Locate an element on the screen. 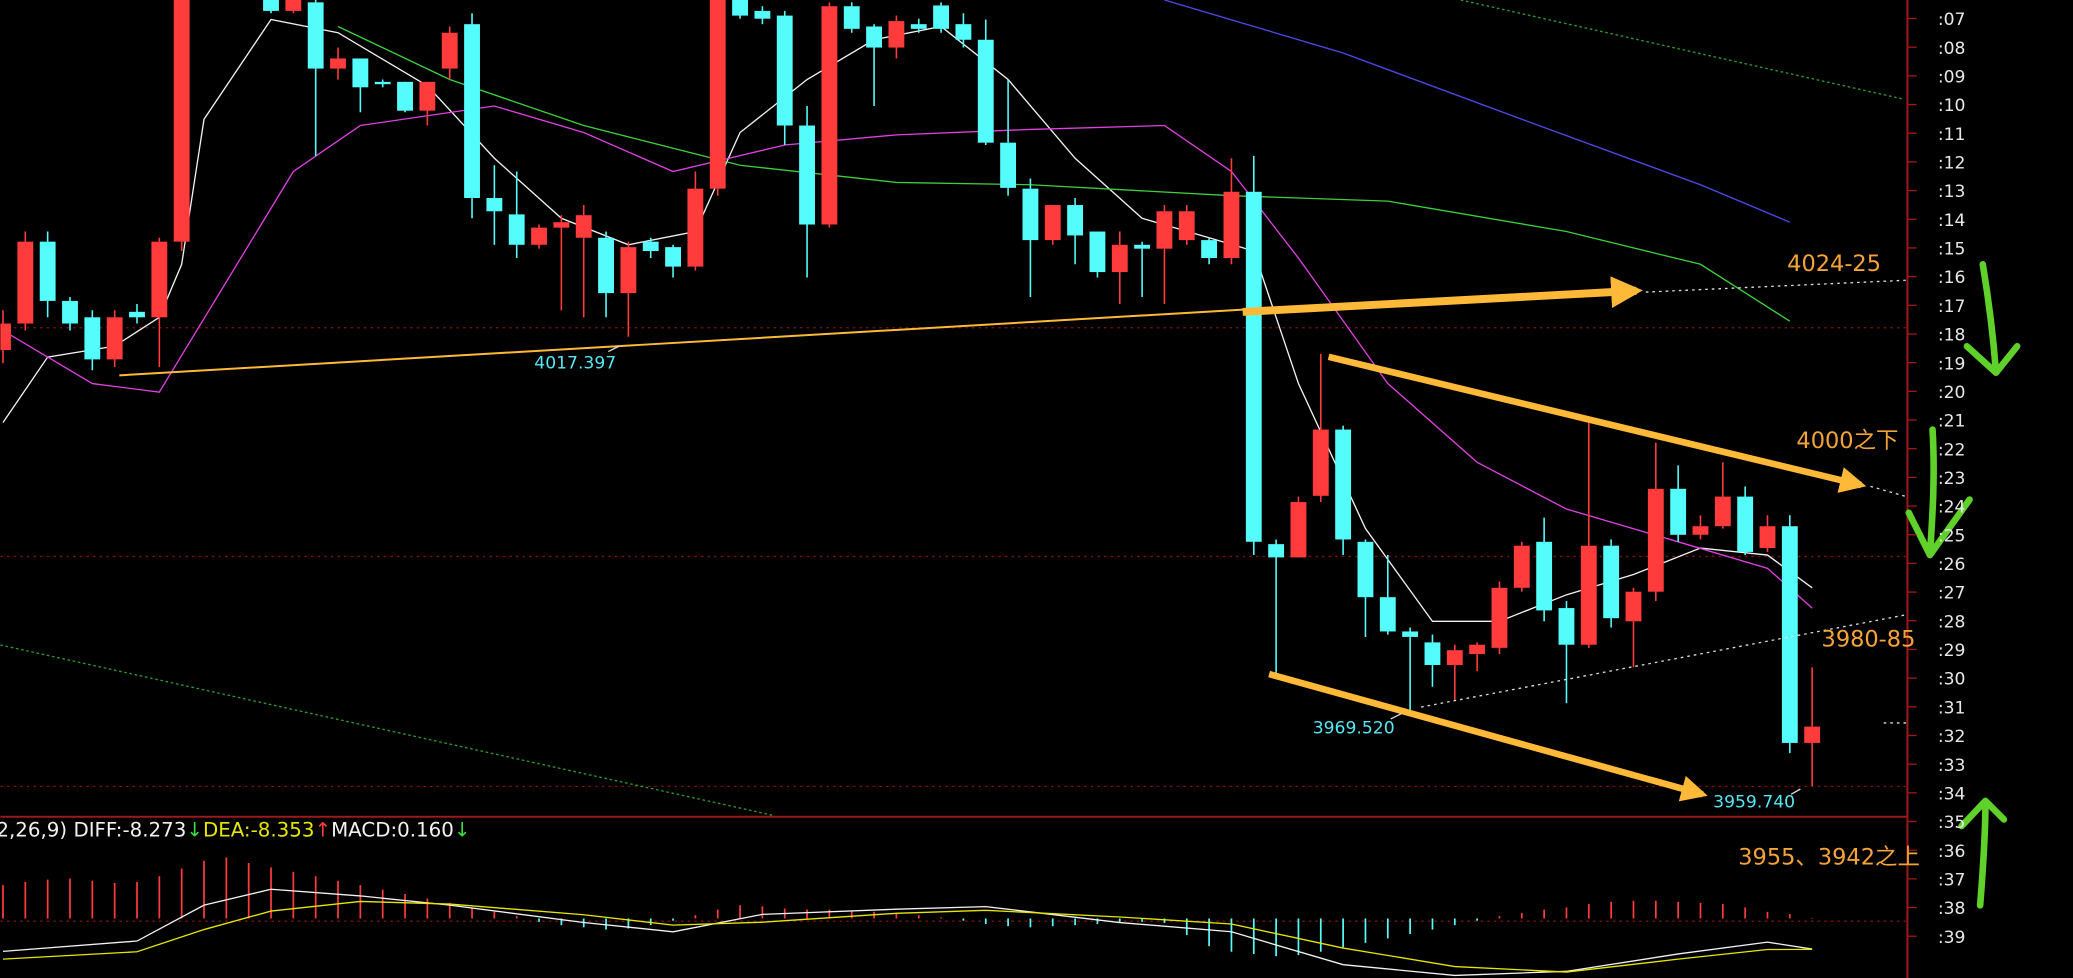 This screenshot has width=2073, height=978. right-label: :14 is located at coordinates (1952, 221).